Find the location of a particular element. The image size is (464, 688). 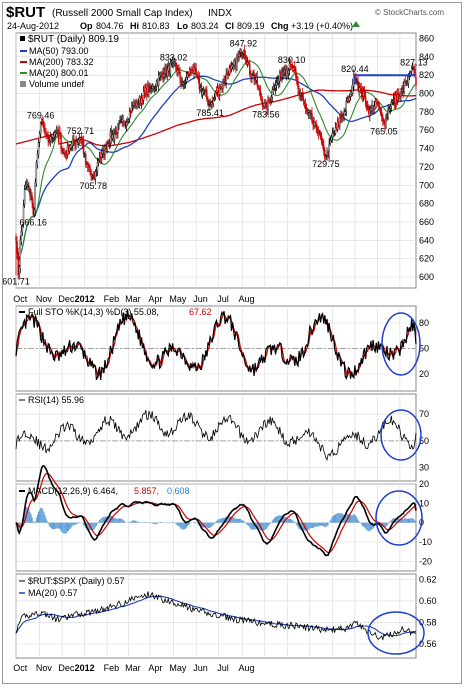

chg-label: Chg is located at coordinates (280, 26).